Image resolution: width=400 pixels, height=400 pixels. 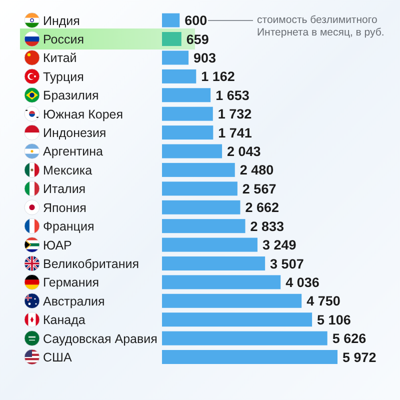 What do you see at coordinates (259, 188) in the screenshot?
I see `data-label: 2 567` at bounding box center [259, 188].